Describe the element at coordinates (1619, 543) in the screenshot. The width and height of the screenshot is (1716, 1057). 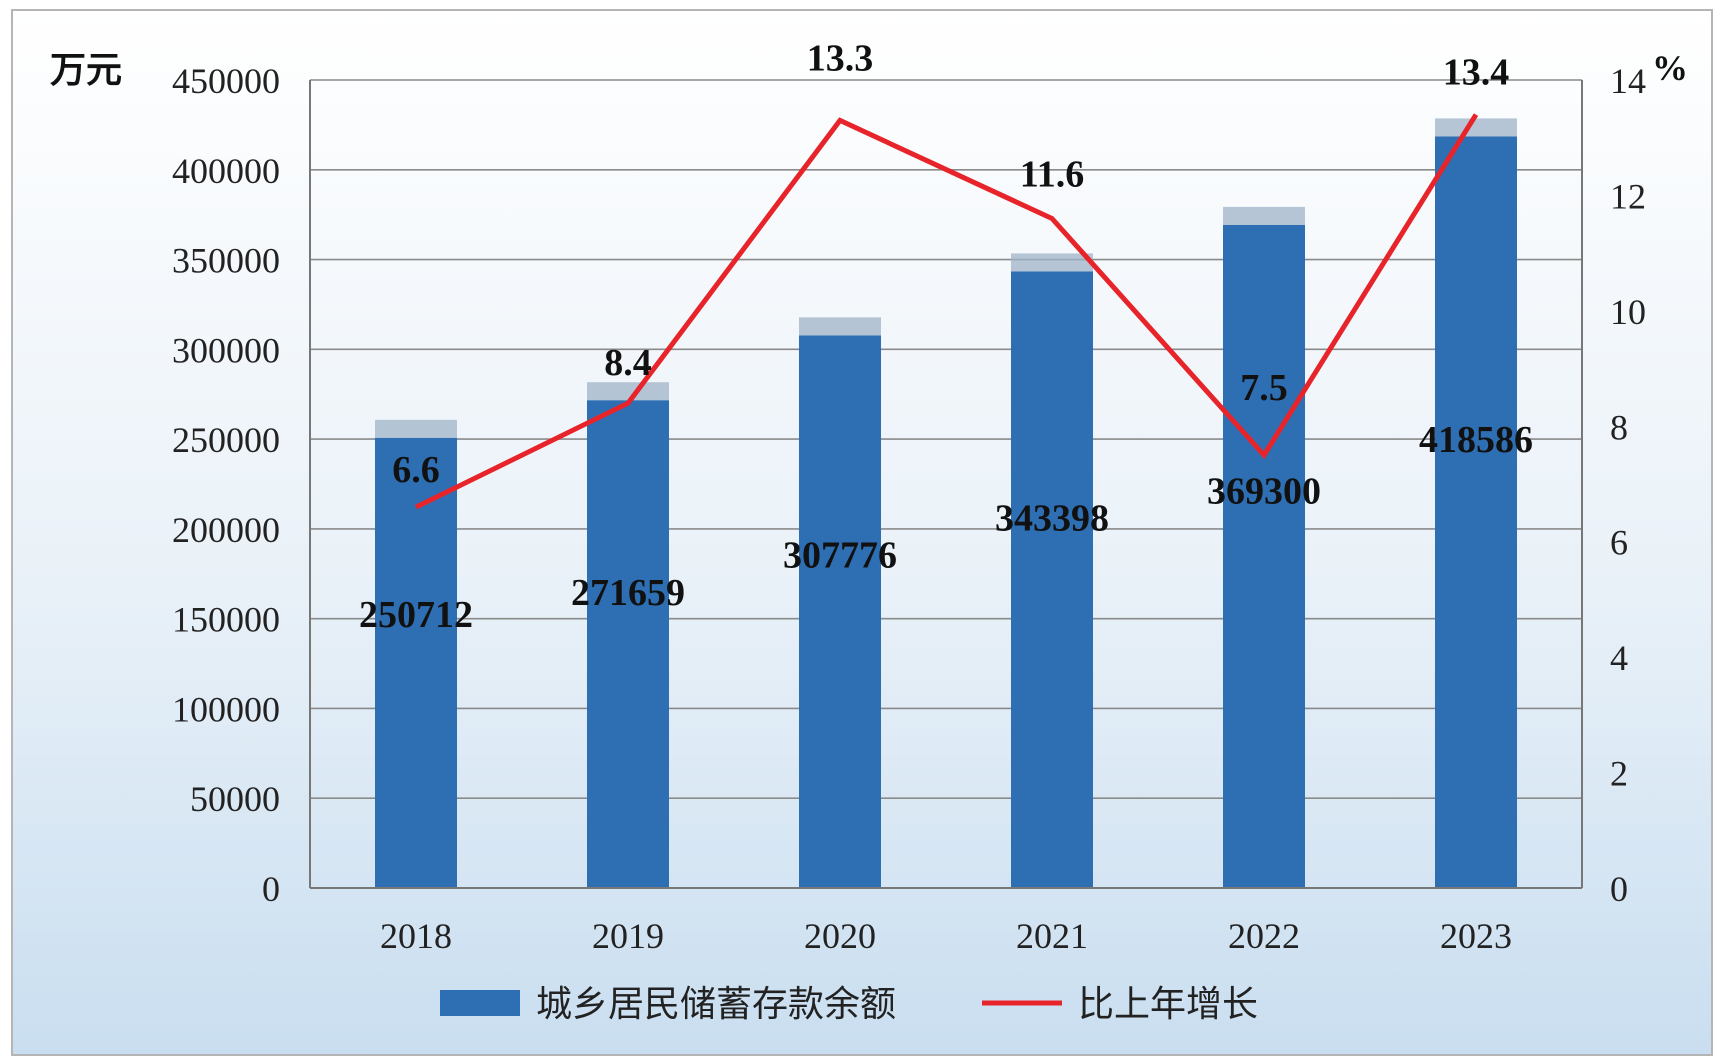
I see `y-right-tick-label: 6` at that location.